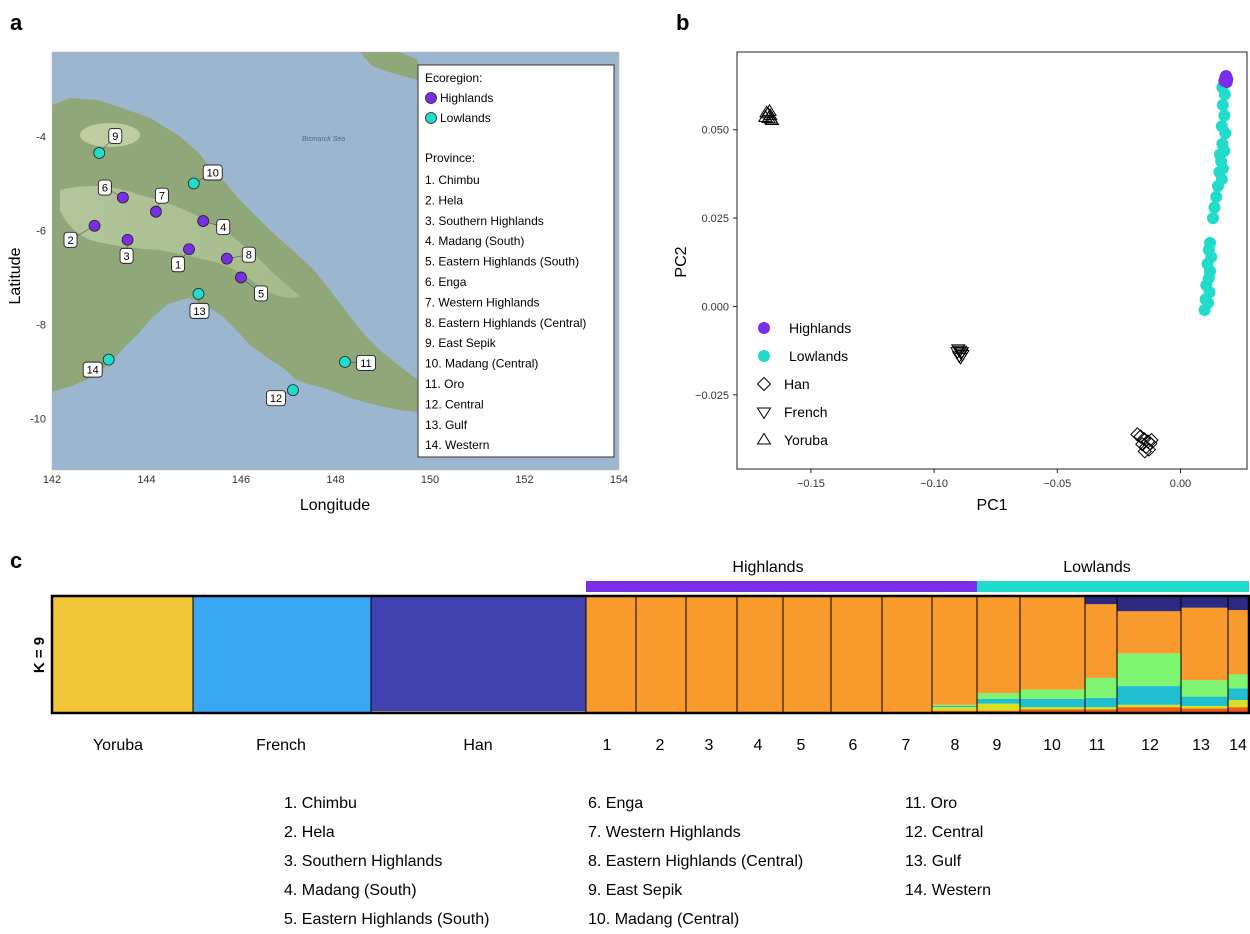  I want to click on legend-highlands-label: Highlands, so click(466, 98).